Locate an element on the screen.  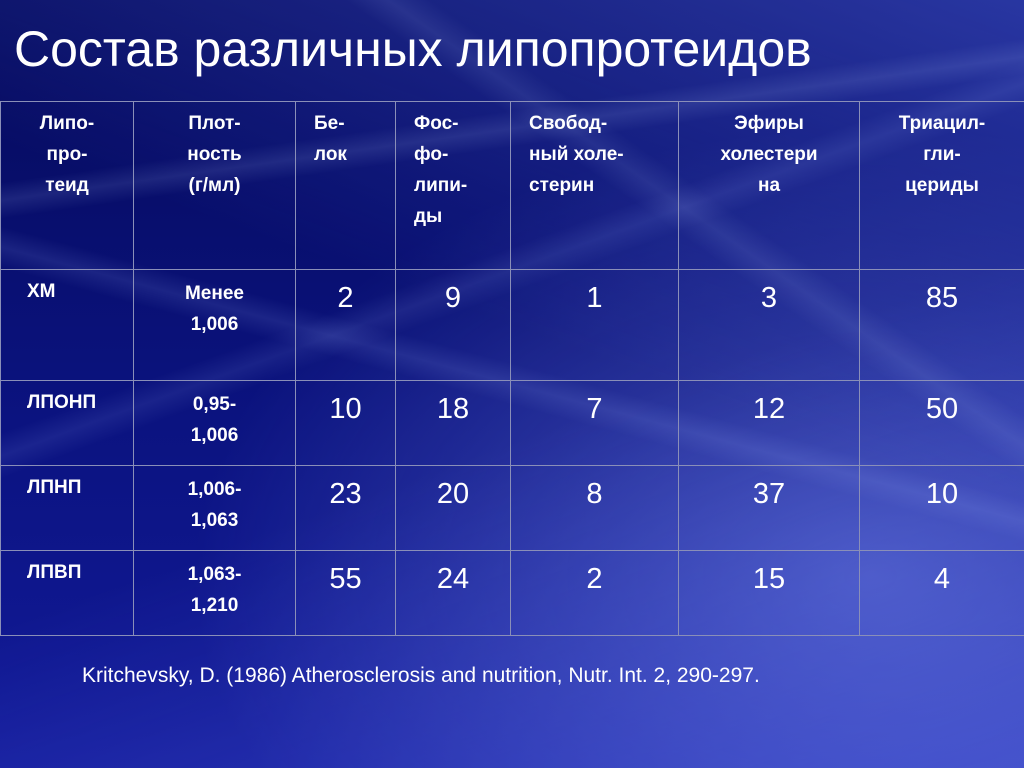
free-cholesterol-value: 2 is located at coordinates (594, 579).